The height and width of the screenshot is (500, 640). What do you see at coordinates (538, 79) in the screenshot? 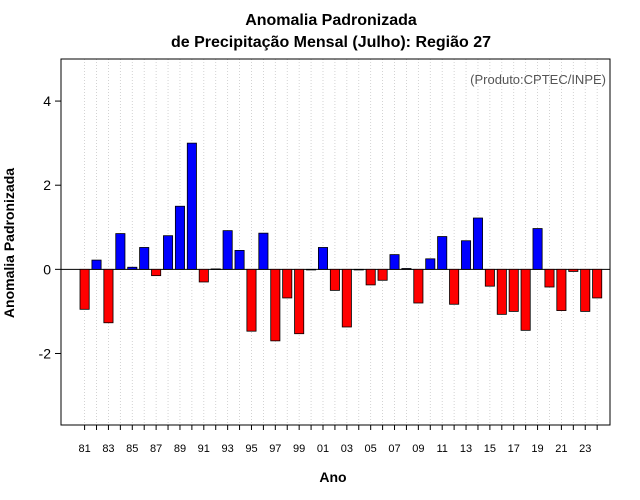
I see `credit-label: (Produto:CPTEC/INPE)` at bounding box center [538, 79].